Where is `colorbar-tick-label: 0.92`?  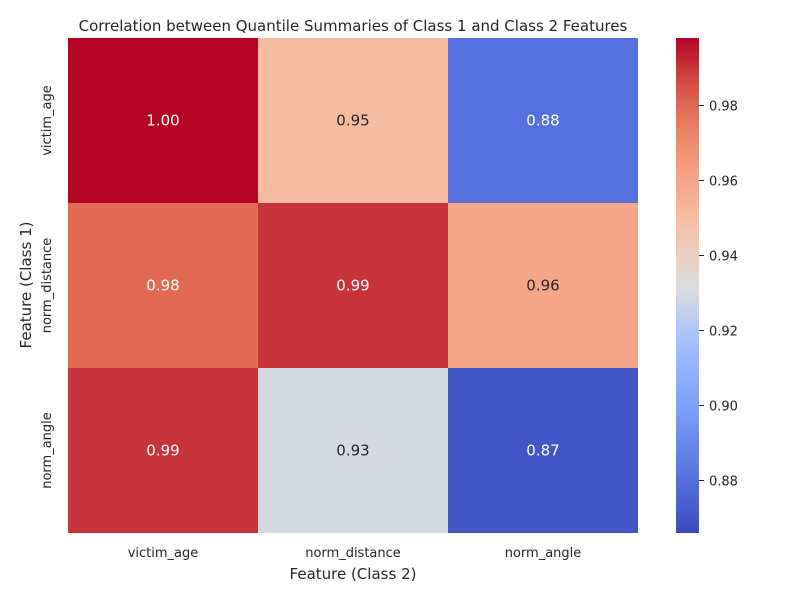
colorbar-tick-label: 0.92 is located at coordinates (723, 332).